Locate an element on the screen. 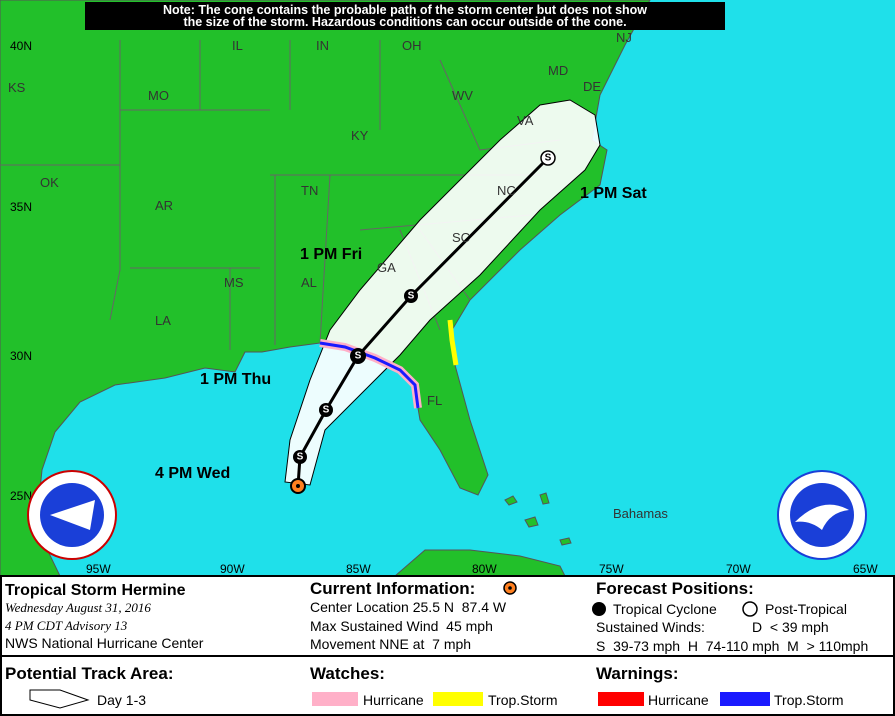  place-label: IN is located at coordinates (322, 45).